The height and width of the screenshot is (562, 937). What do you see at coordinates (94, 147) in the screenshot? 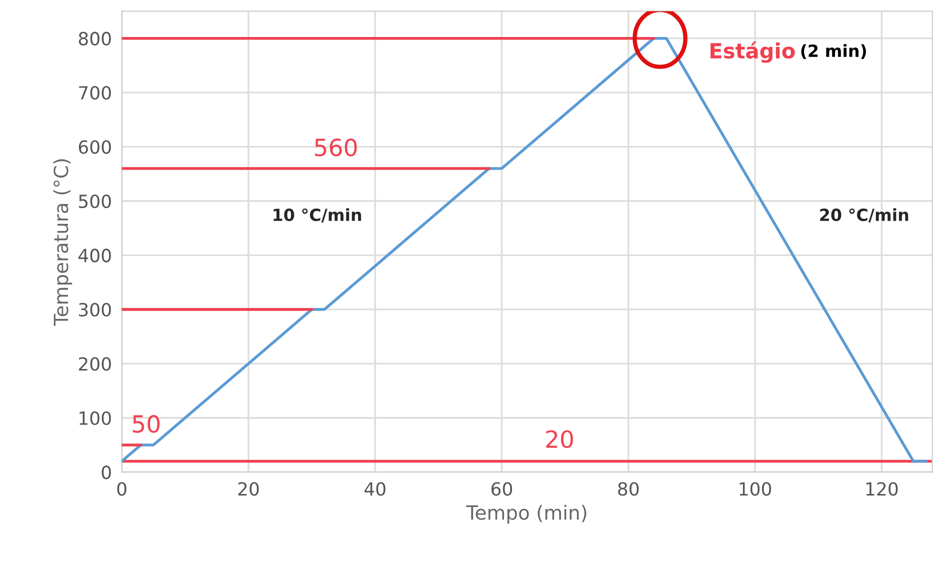
I see `y-tick-label: 600` at bounding box center [94, 147].